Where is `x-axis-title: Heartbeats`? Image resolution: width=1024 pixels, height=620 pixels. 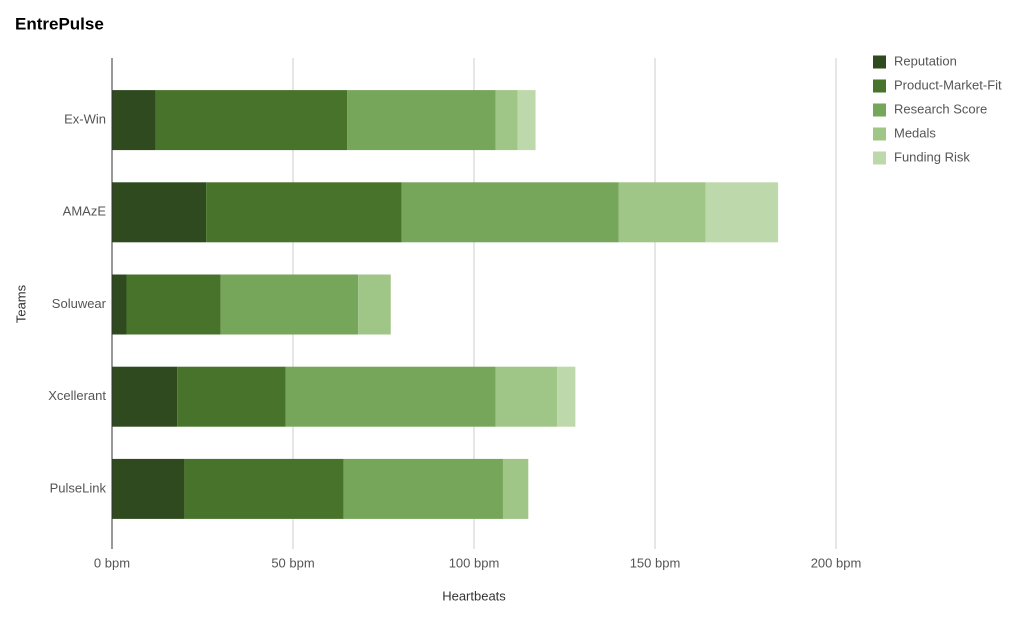
x-axis-title: Heartbeats is located at coordinates (474, 595).